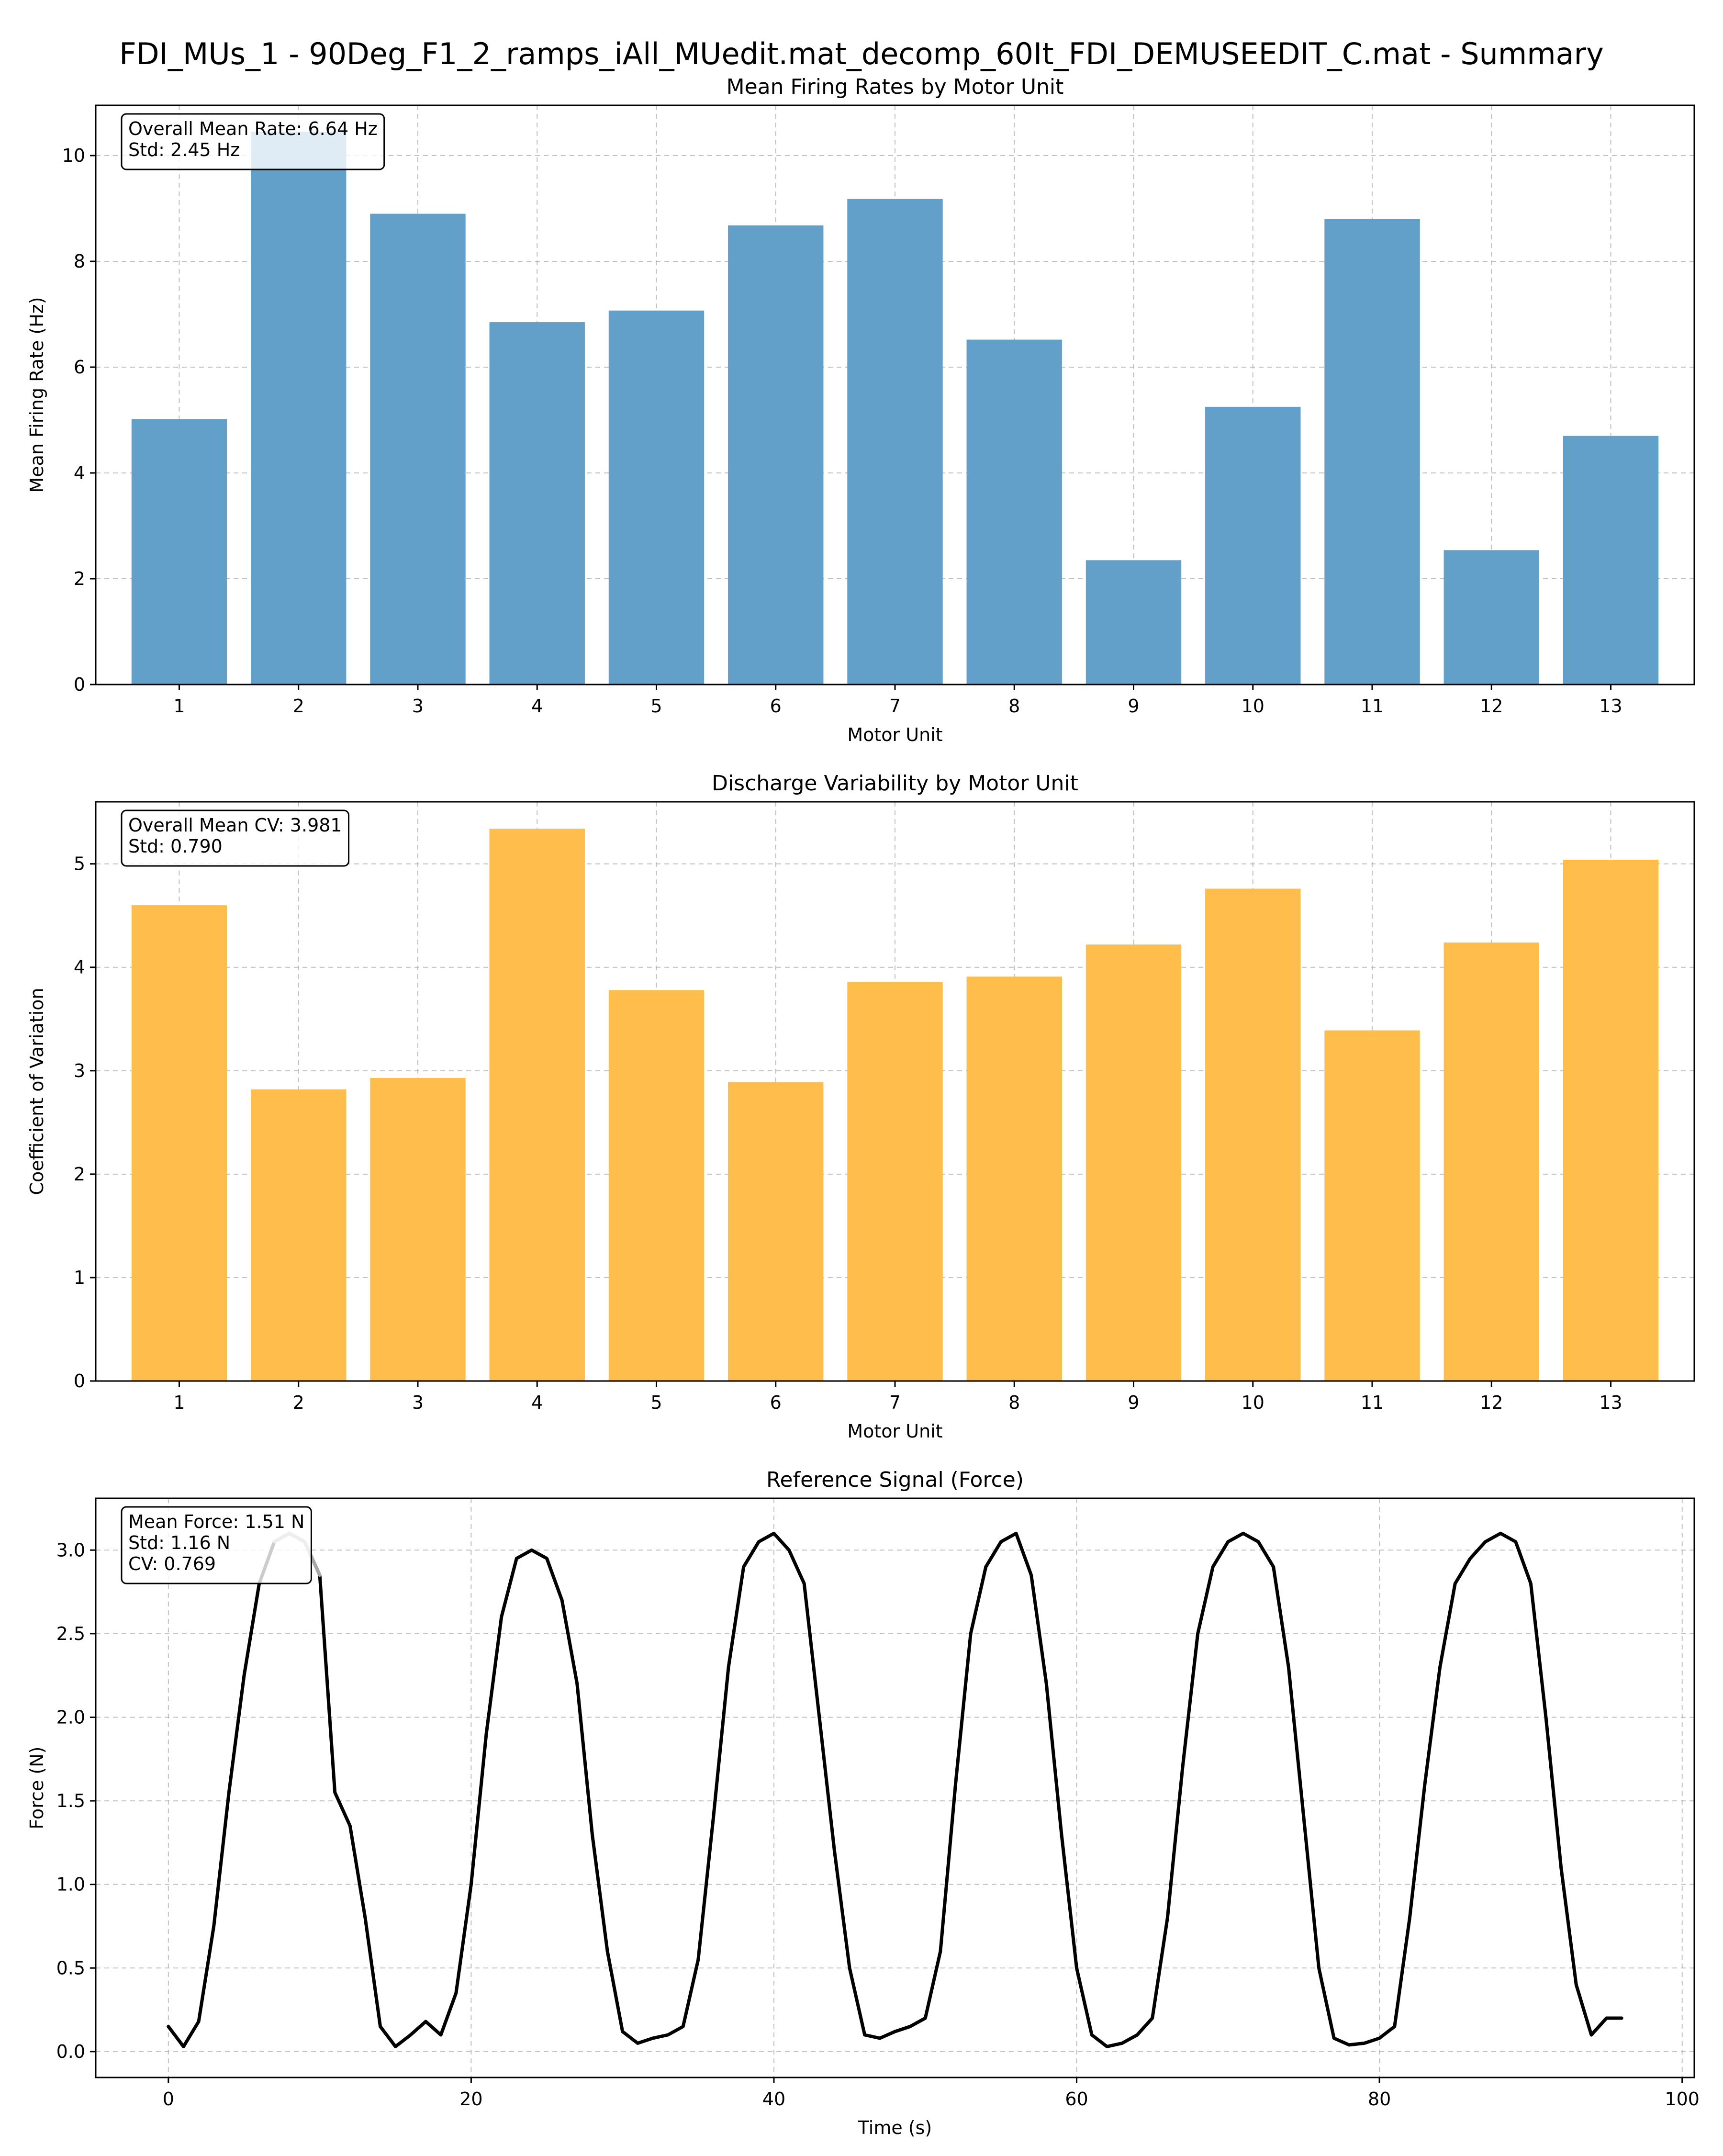  Describe the element at coordinates (1491, 706) in the screenshot. I see `firing-rate-x-tick-label: 12` at that location.